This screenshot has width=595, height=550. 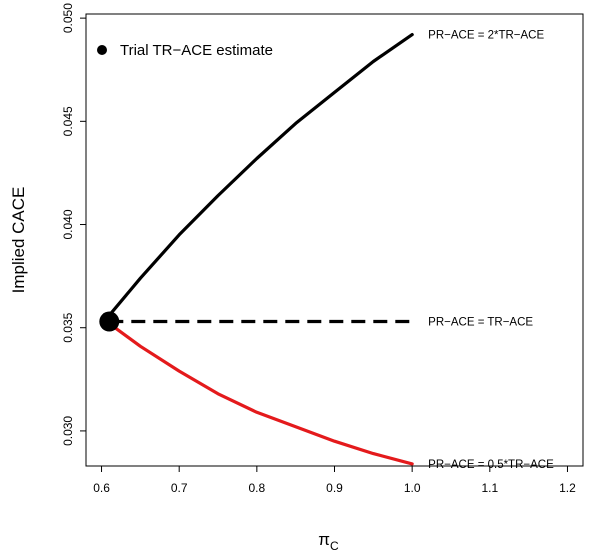 What do you see at coordinates (68, 18) in the screenshot?
I see `y-tick-label: 0.050` at bounding box center [68, 18].